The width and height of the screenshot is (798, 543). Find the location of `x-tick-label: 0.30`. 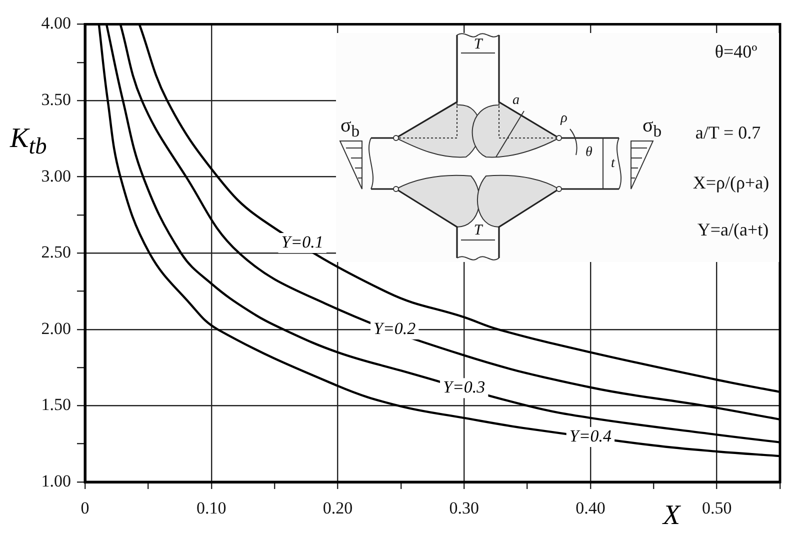

x-tick-label: 0.30 is located at coordinates (464, 508).